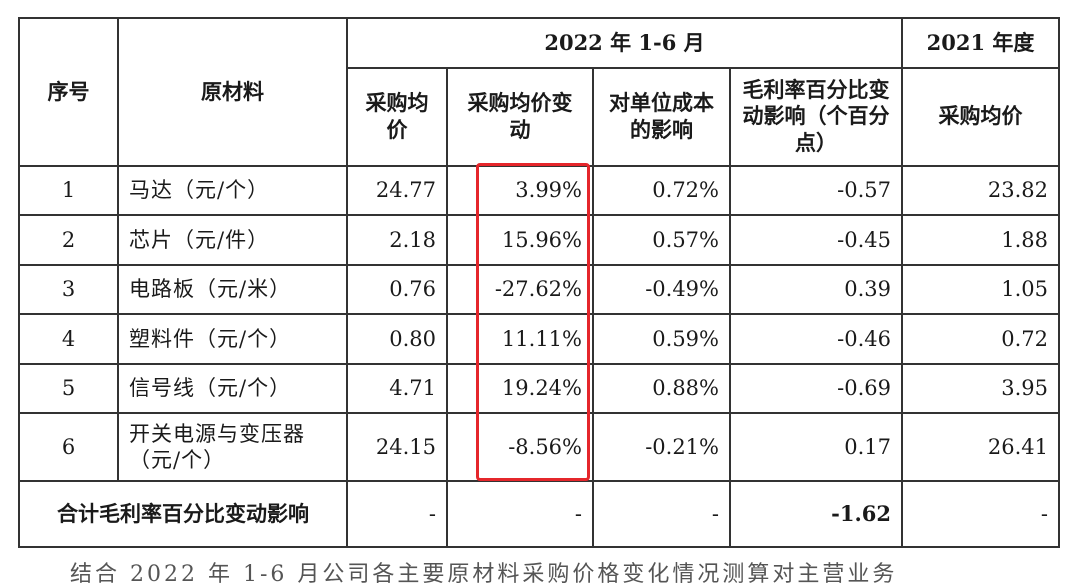  Describe the element at coordinates (68, 388) in the screenshot. I see `cell-seq: 5` at that location.